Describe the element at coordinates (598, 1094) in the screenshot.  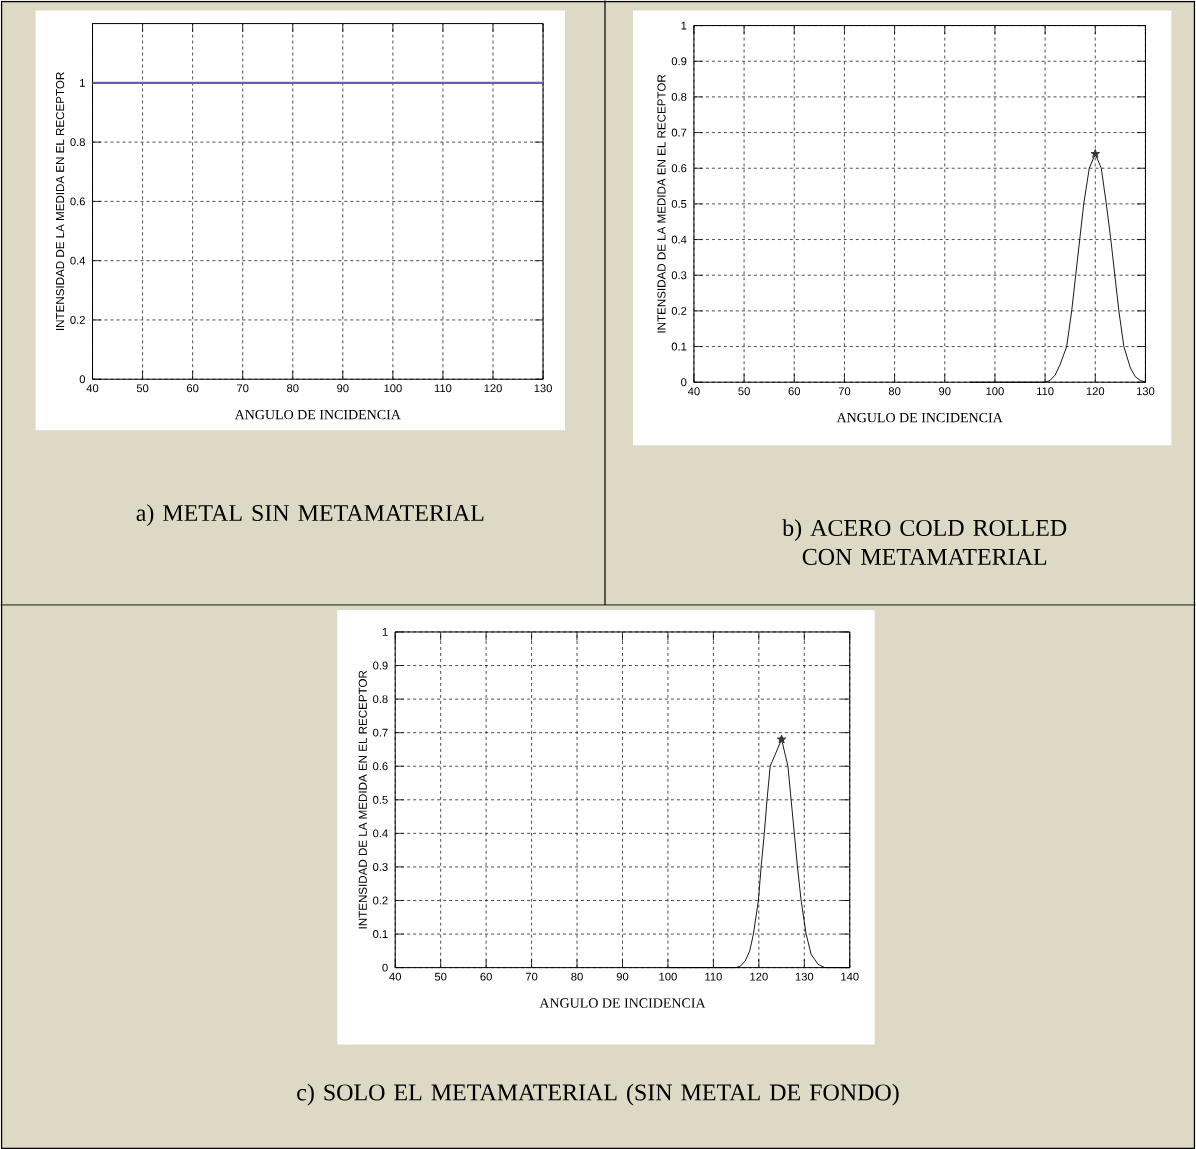
I see `text: c) SOLO EL METAMATERIAL (SIN METAL DE FONDO)` at that location.